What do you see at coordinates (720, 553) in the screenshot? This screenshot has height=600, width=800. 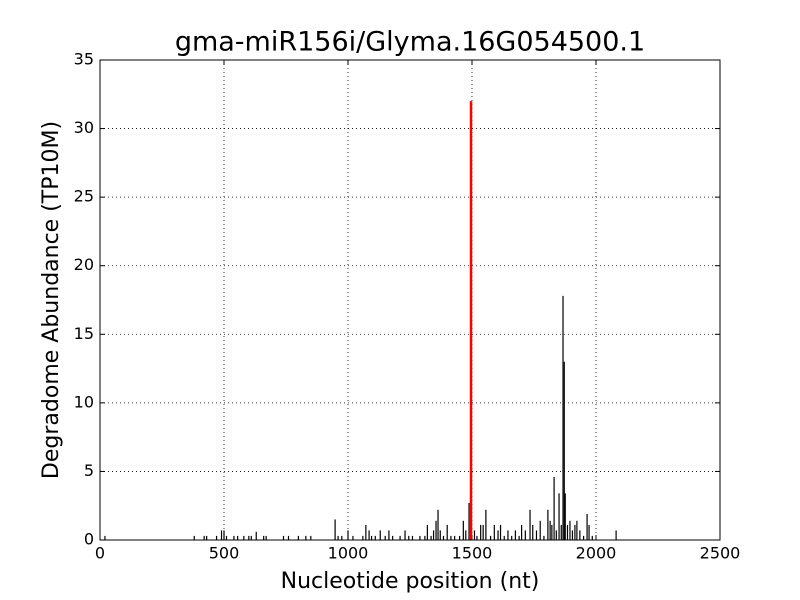 I see `x-tick-label: 2500` at bounding box center [720, 553].